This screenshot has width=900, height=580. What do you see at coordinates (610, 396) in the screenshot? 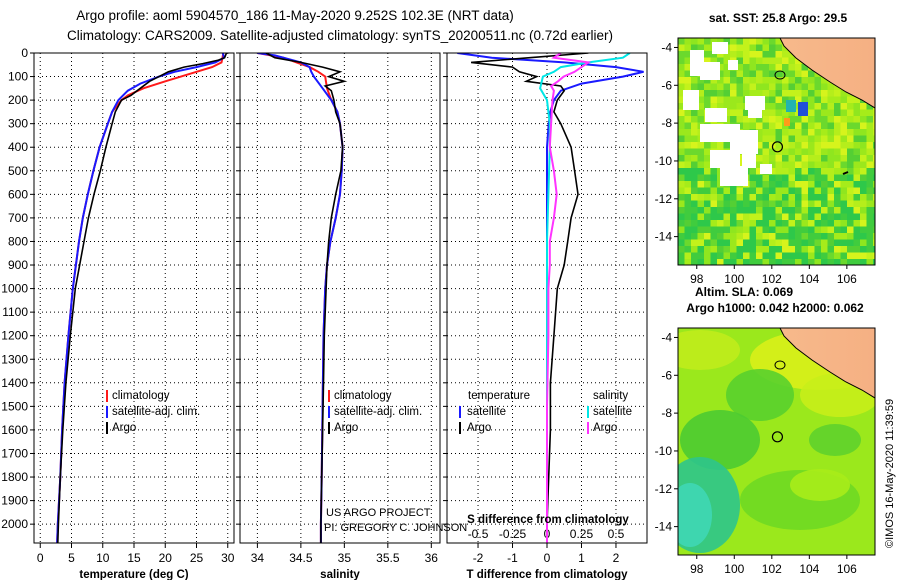
I see `legend-header-salinity: salinity` at bounding box center [610, 396].